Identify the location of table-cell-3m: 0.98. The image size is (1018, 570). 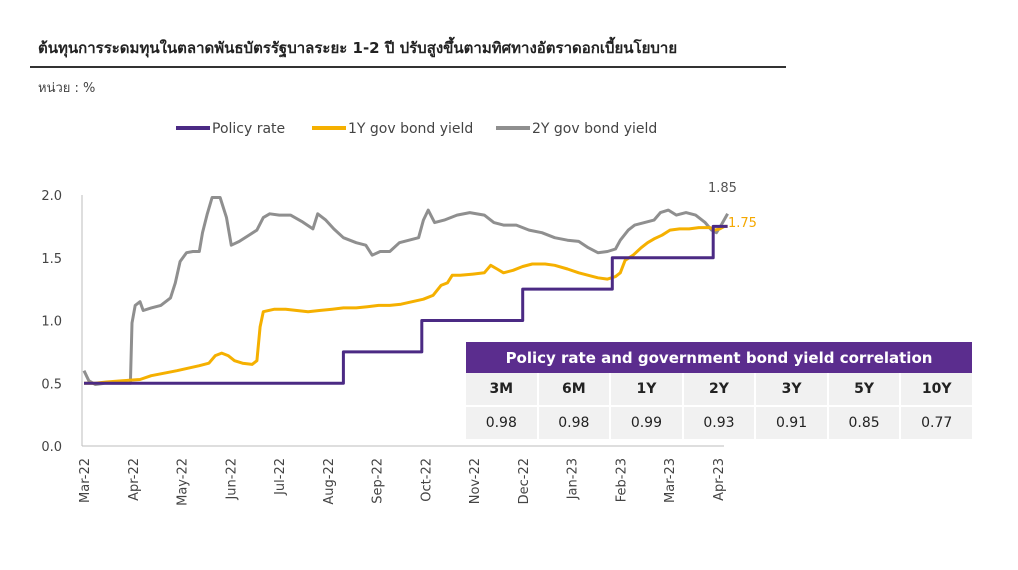
(502, 422).